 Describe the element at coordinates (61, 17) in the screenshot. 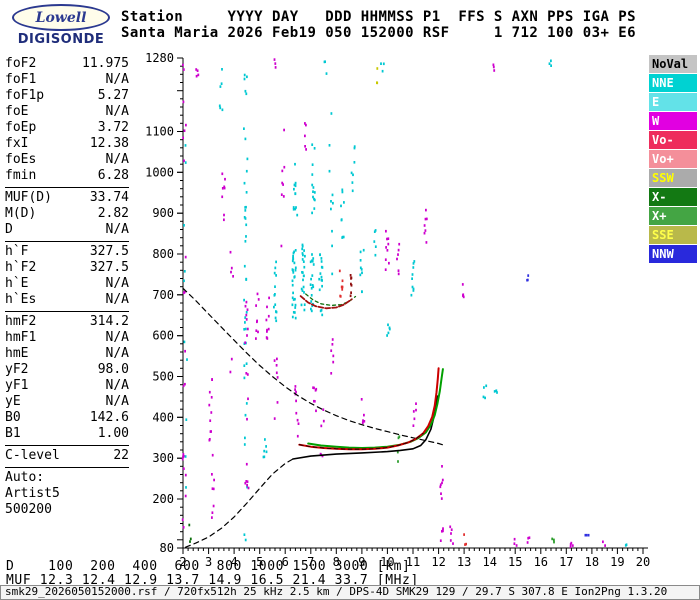

I see `logo-lowell-text: Lowell` at that location.